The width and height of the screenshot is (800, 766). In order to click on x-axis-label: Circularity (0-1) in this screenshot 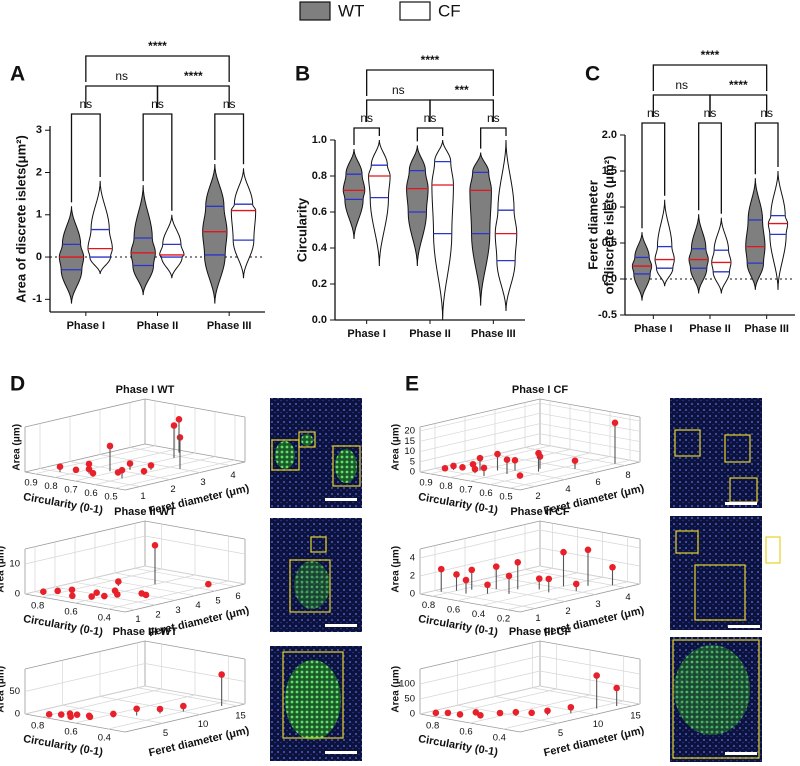, I will do `click(63, 746)`.